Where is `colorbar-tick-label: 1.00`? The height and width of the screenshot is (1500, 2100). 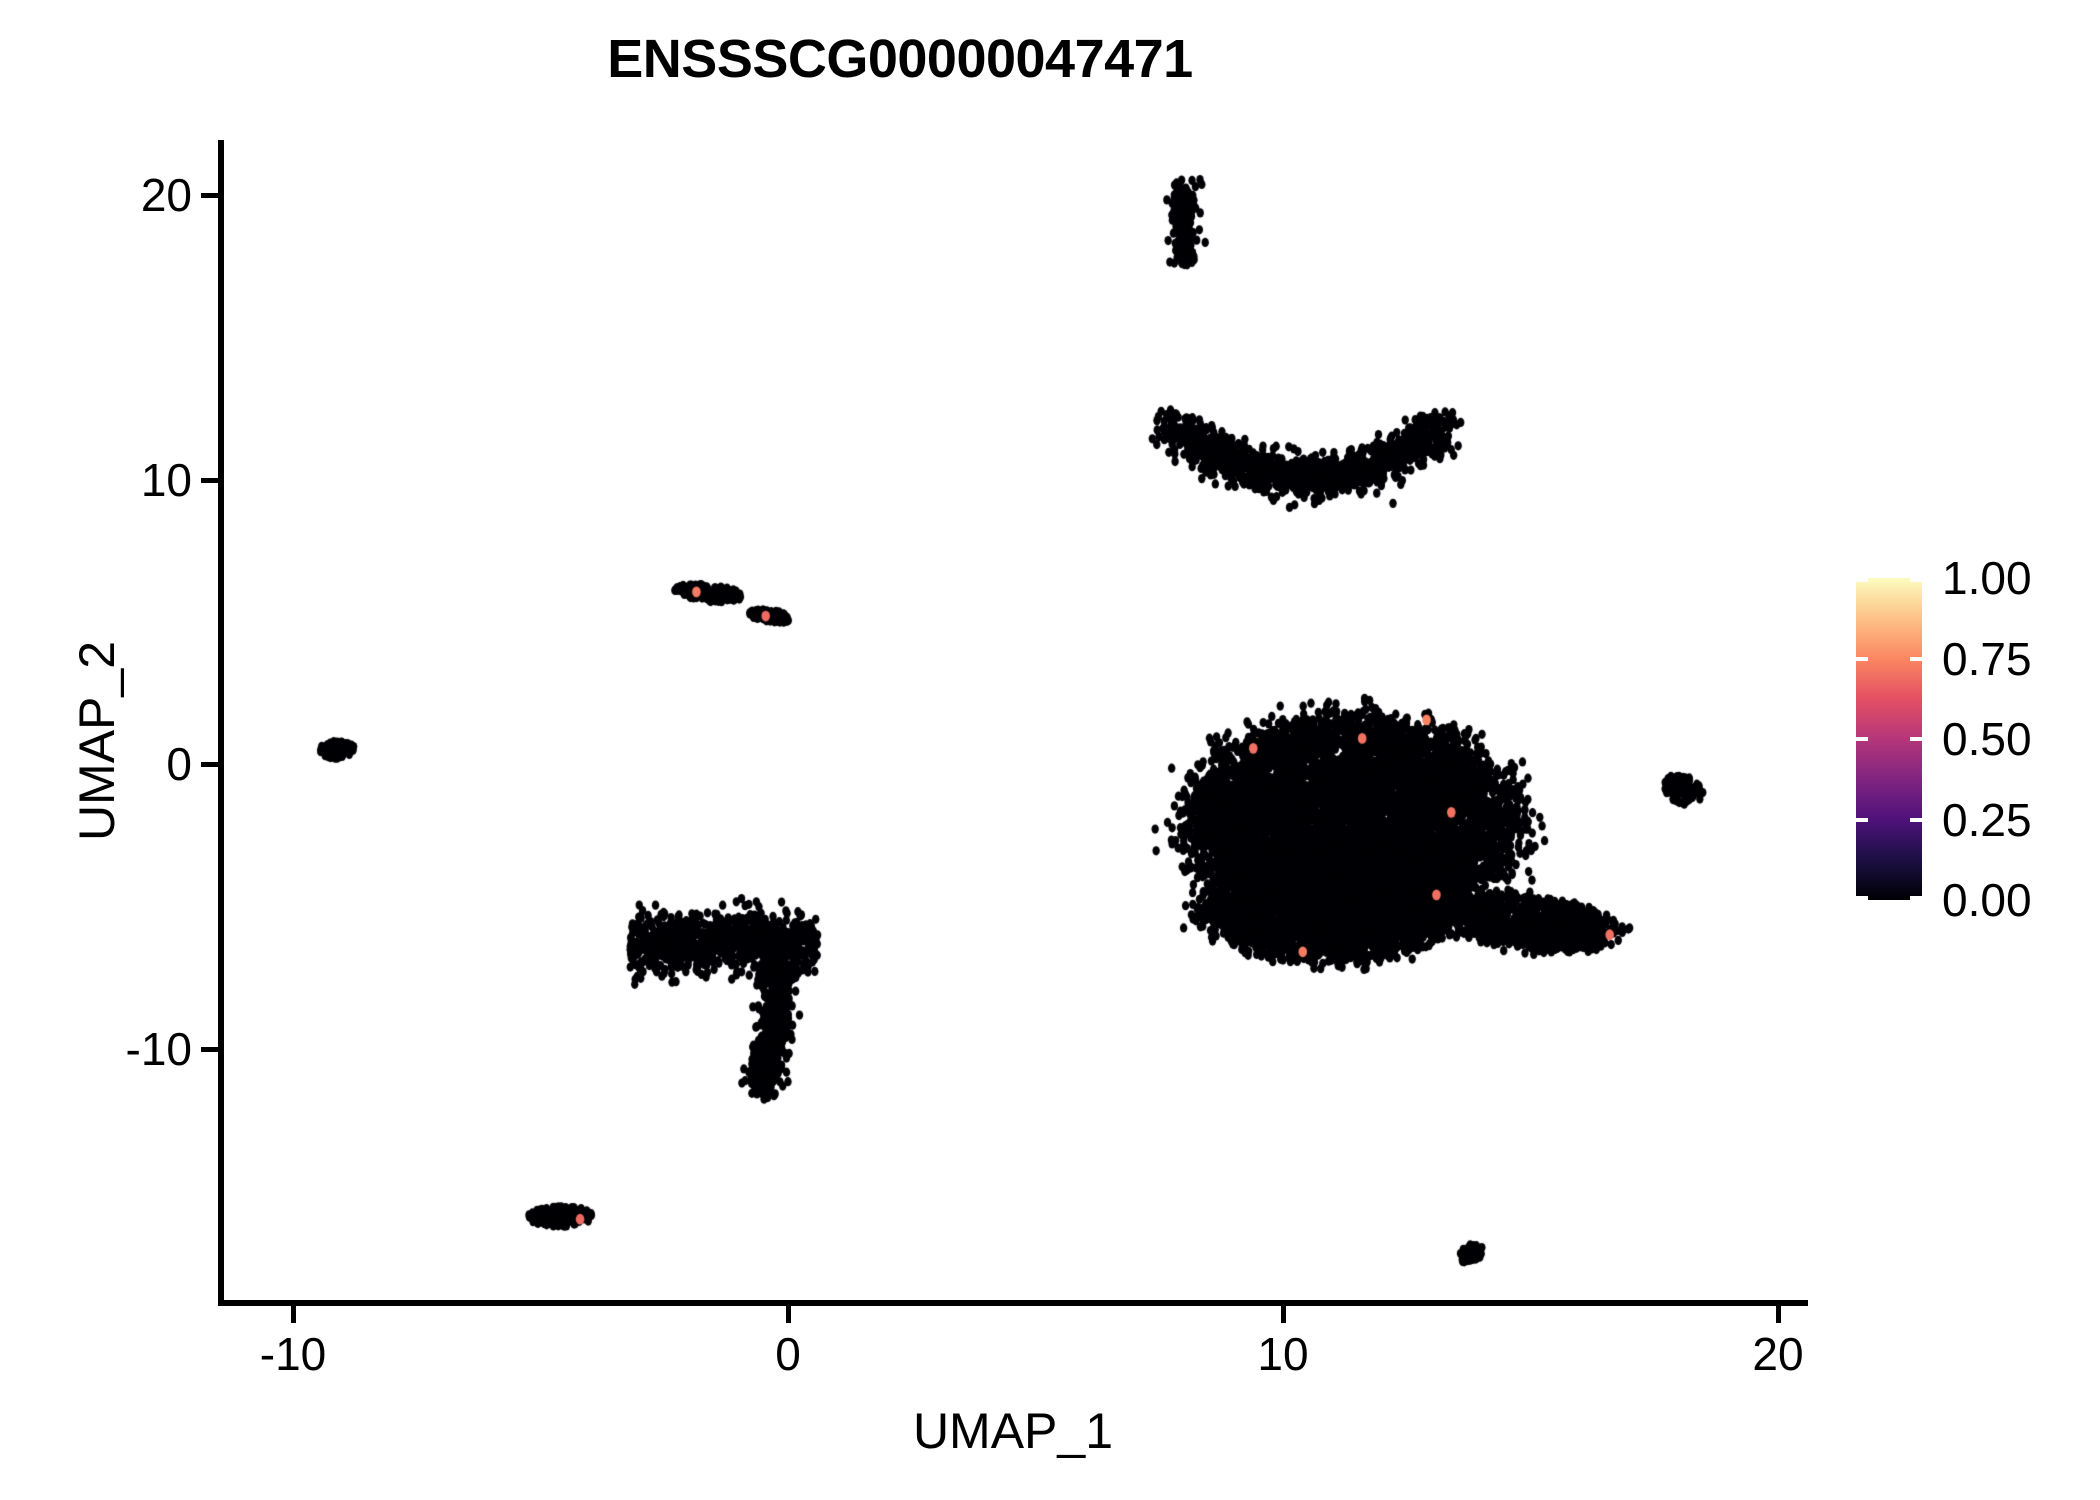
colorbar-tick-label: 1.00 is located at coordinates (1987, 578).